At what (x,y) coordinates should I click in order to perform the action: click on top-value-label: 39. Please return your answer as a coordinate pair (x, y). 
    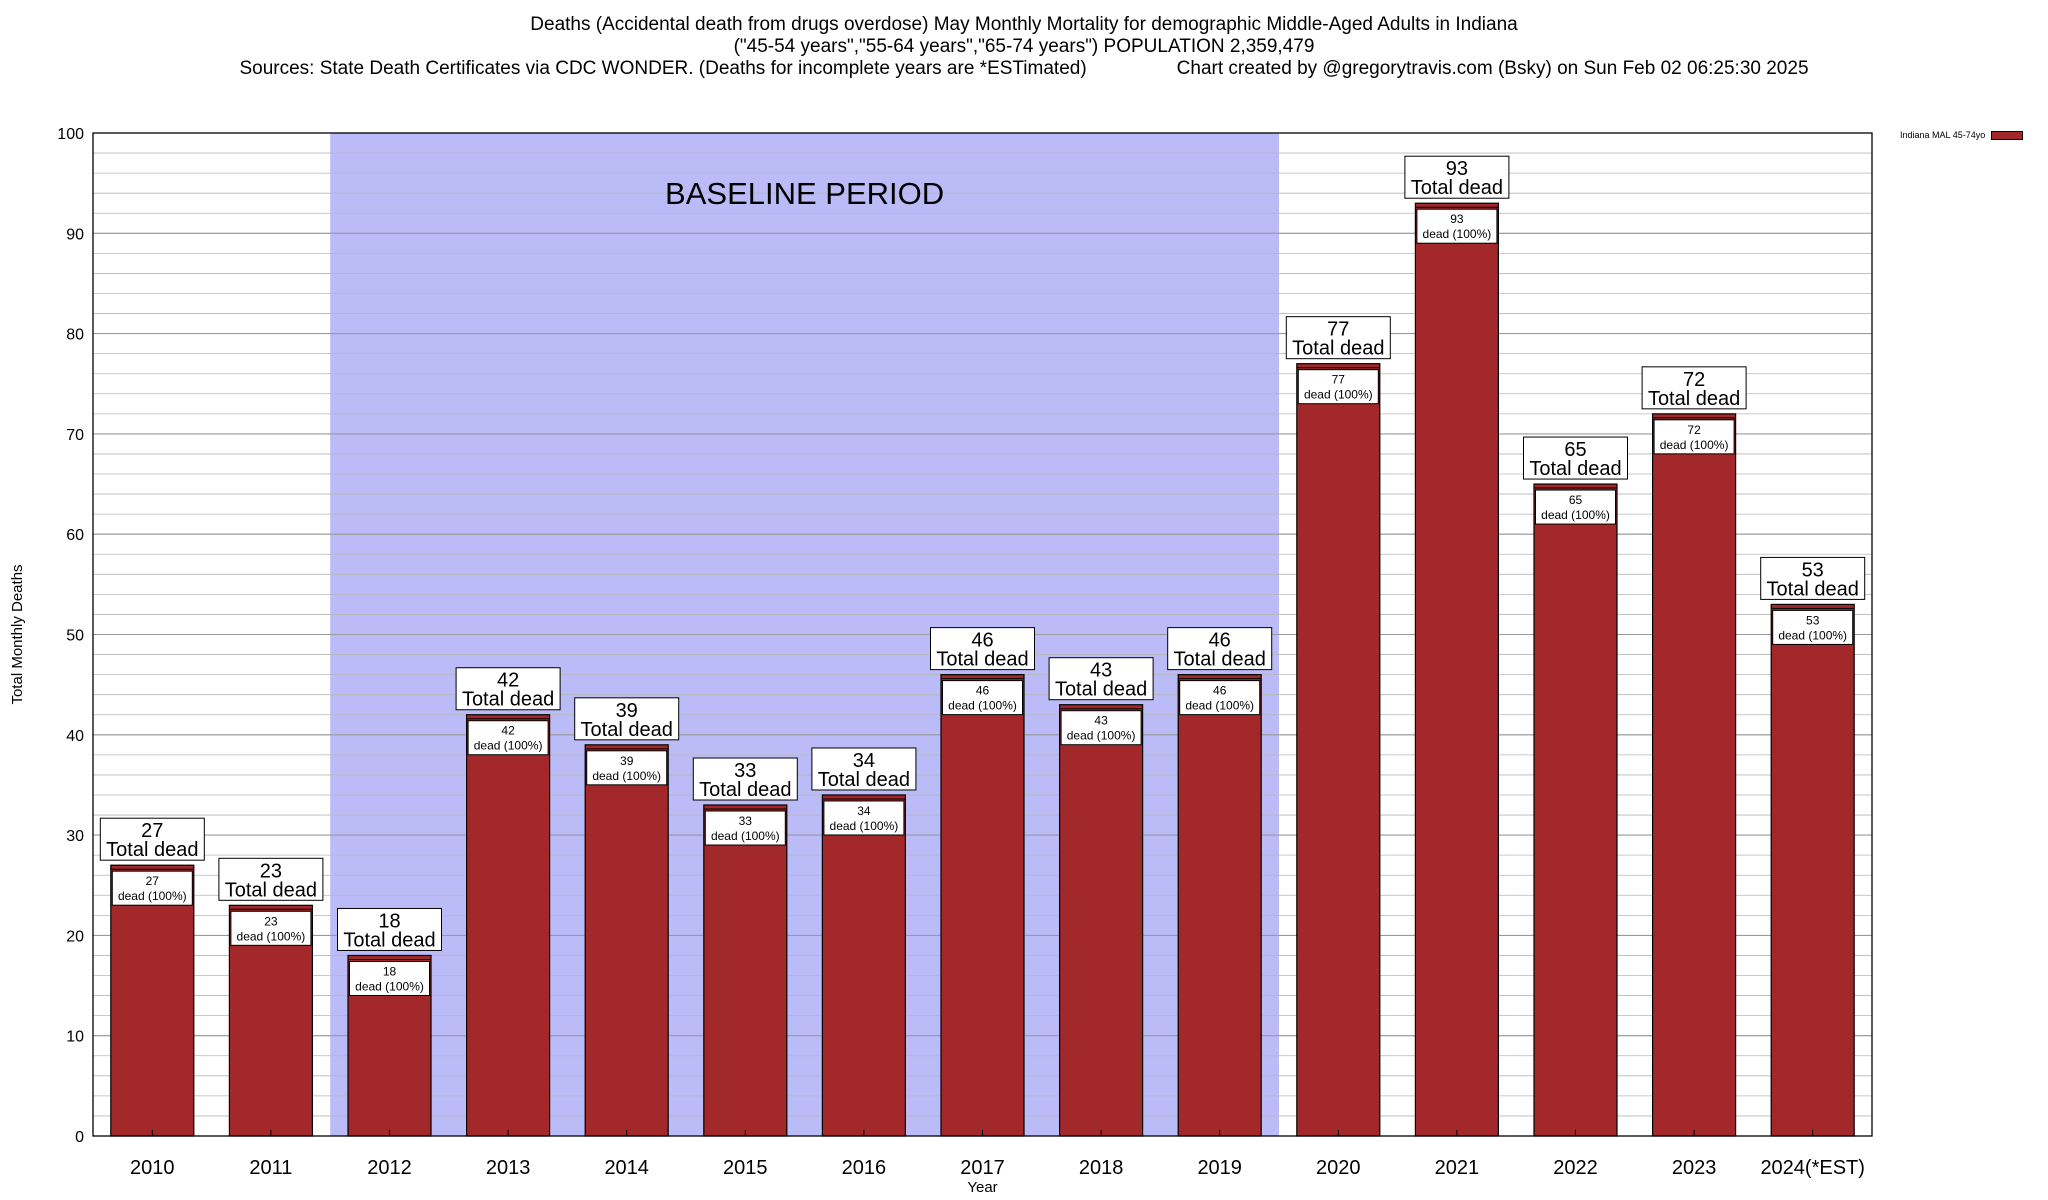
    Looking at the image, I should click on (627, 711).